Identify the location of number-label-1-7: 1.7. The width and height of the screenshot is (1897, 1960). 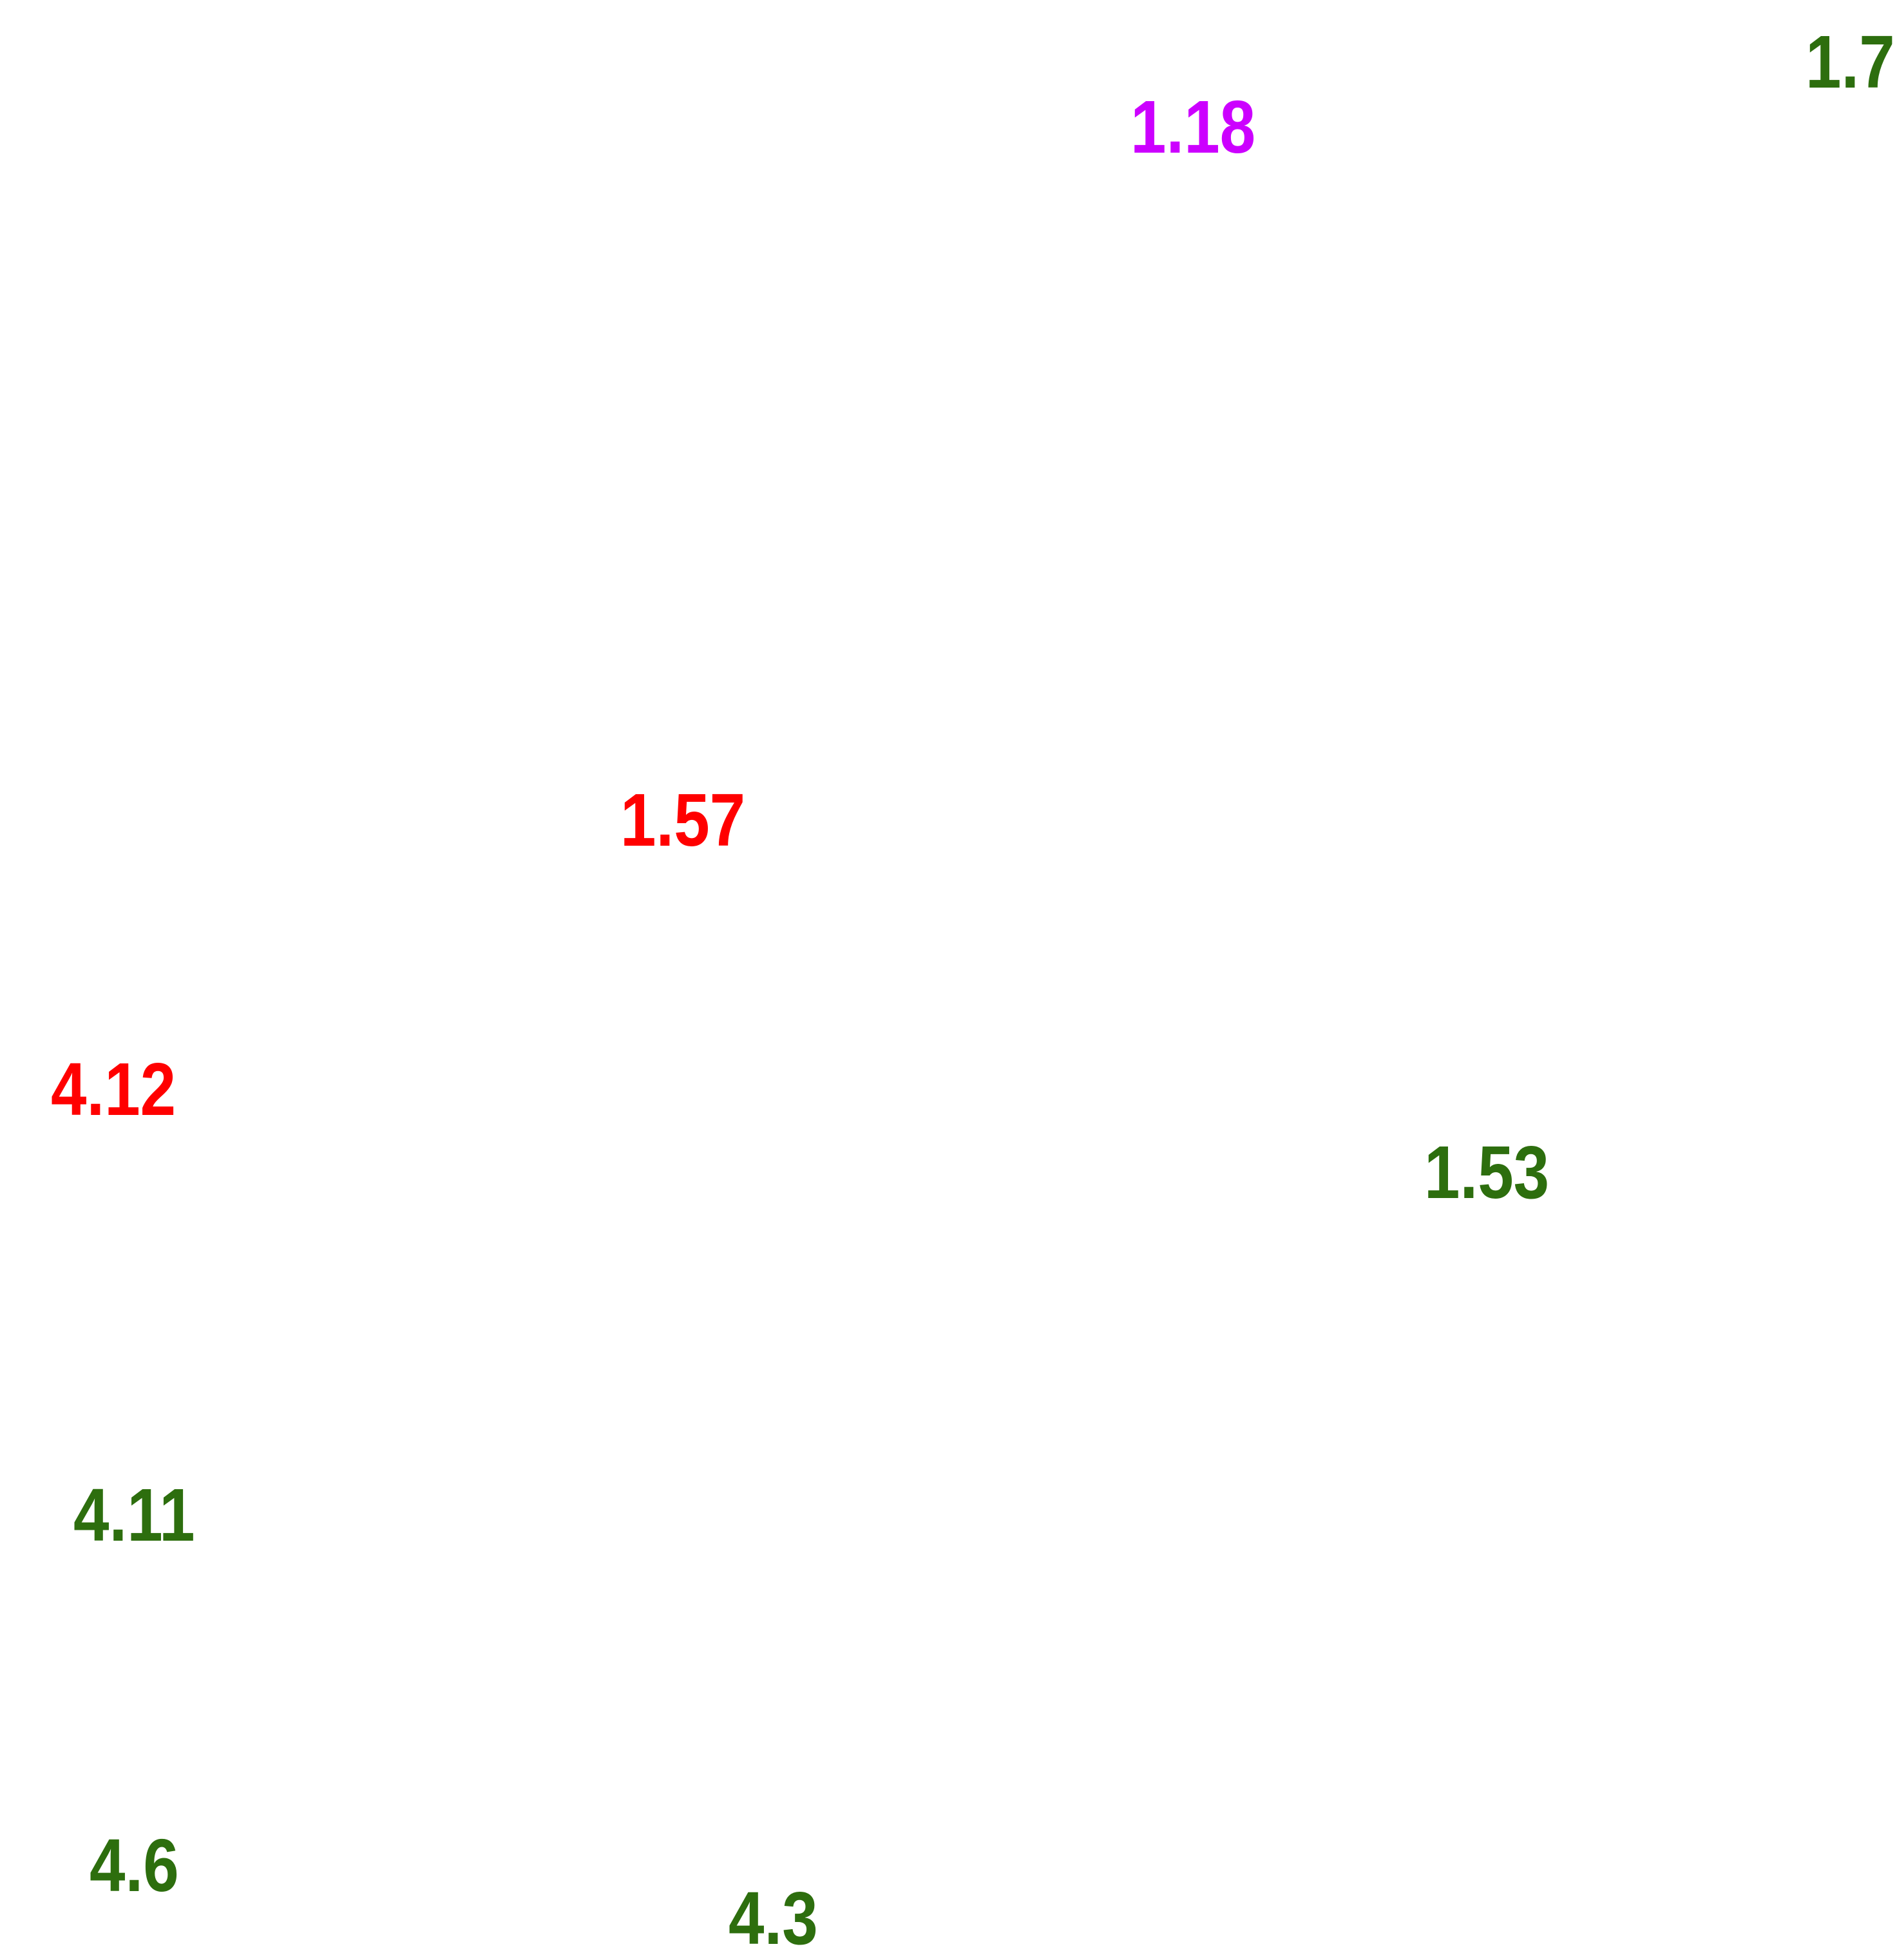
(1850, 62).